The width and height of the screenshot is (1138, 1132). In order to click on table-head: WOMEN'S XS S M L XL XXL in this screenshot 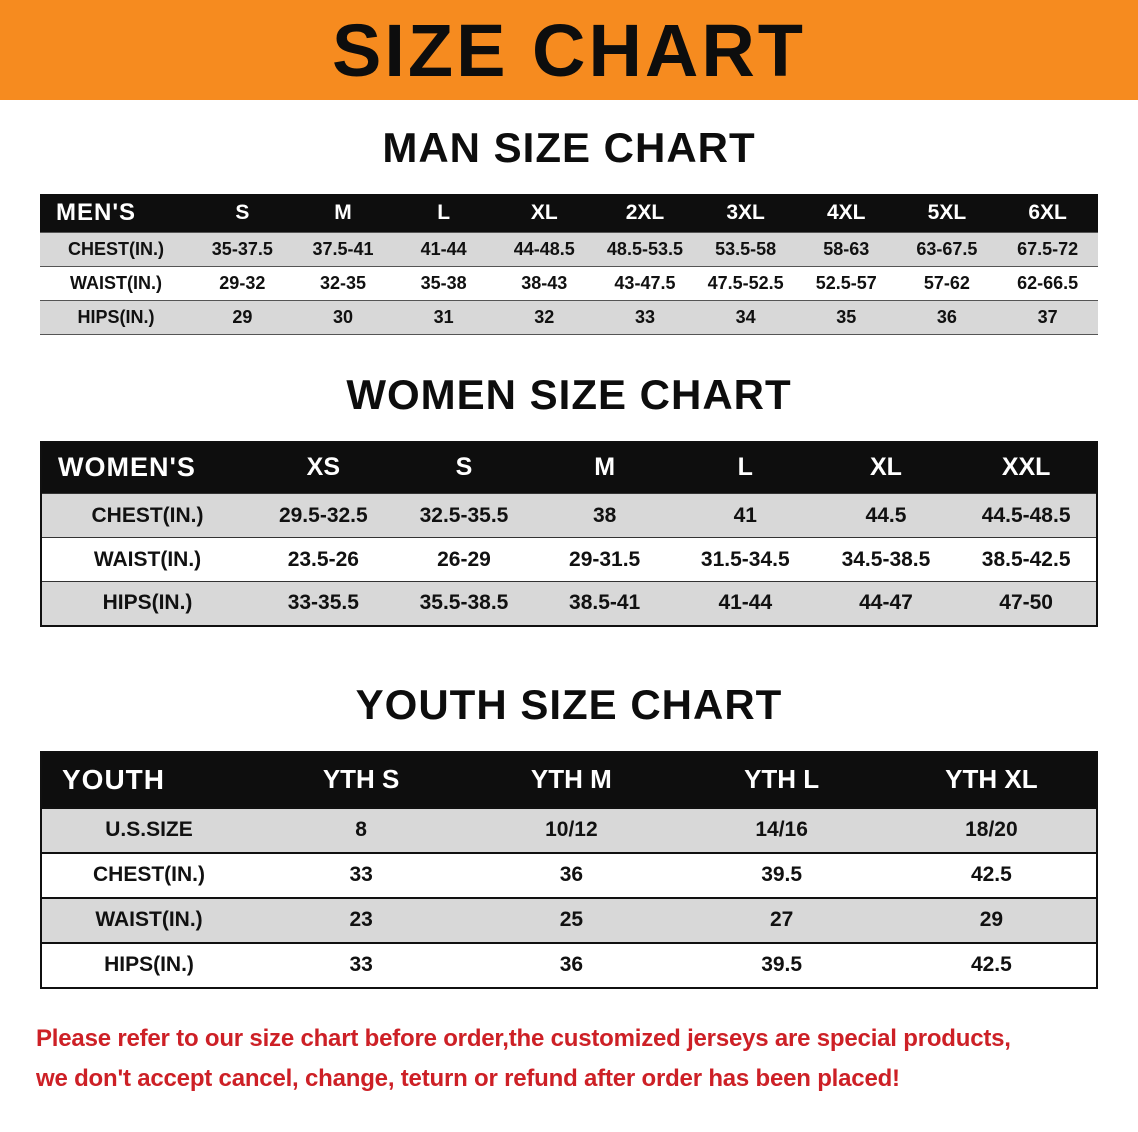, I will do `click(569, 467)`.